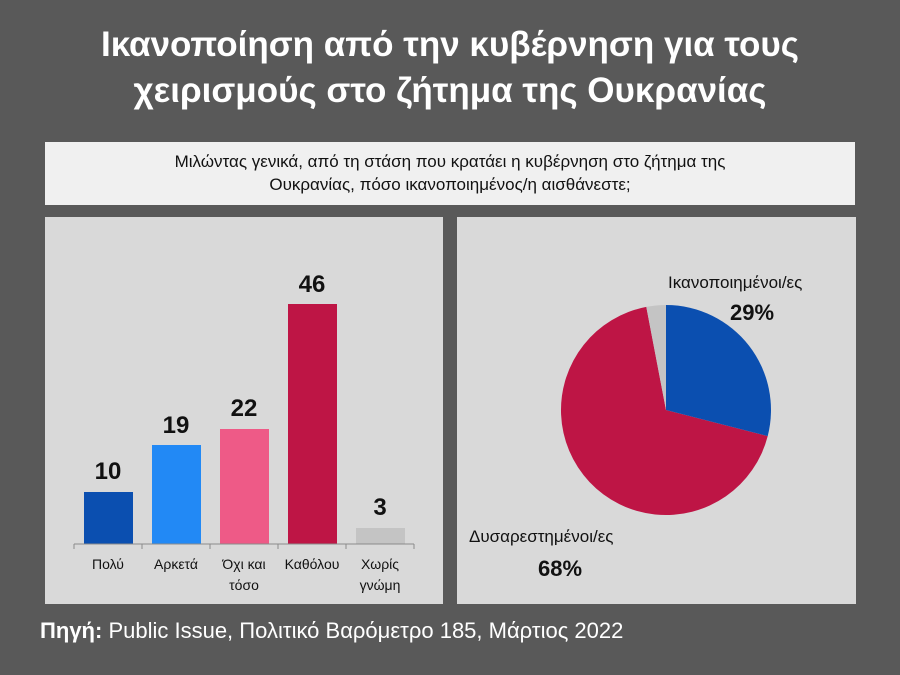 Image resolution: width=900 pixels, height=675 pixels. What do you see at coordinates (656, 357) in the screenshot?
I see `pie-slice-no-opinion` at bounding box center [656, 357].